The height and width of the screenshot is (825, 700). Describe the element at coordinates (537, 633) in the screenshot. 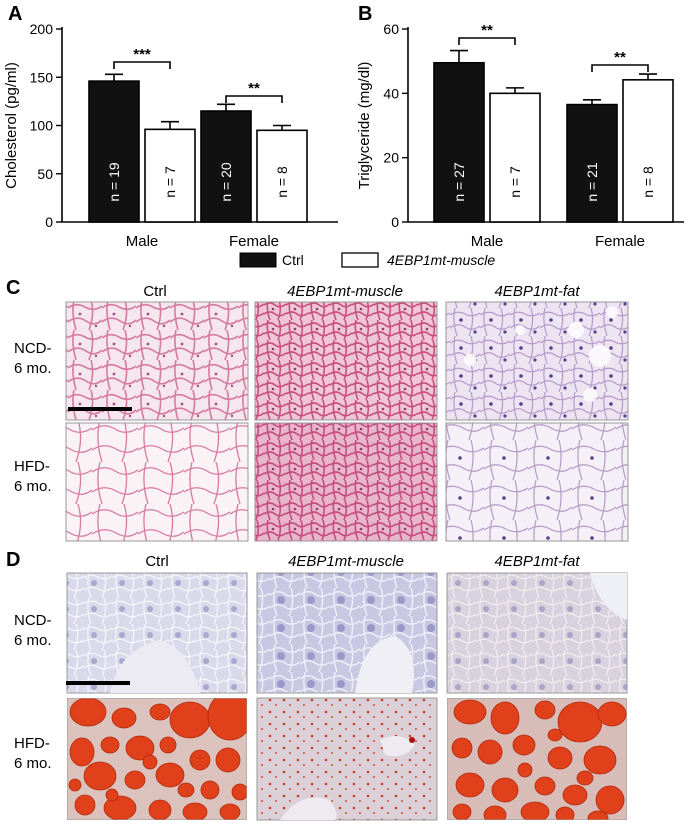

I see `micrograph-d-ncd-fat` at that location.